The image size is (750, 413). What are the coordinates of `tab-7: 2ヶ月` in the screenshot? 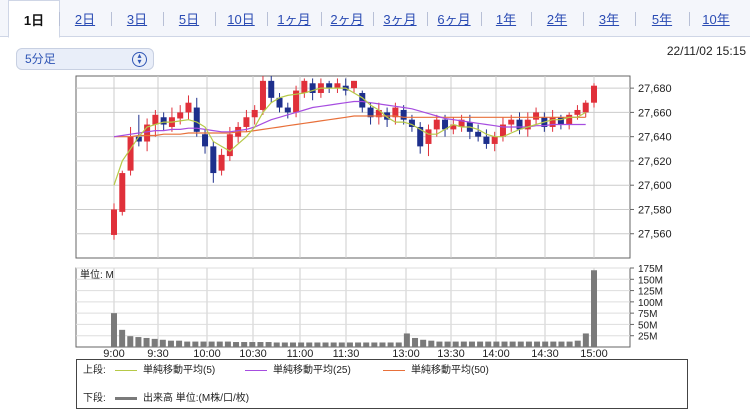 It's located at (347, 19).